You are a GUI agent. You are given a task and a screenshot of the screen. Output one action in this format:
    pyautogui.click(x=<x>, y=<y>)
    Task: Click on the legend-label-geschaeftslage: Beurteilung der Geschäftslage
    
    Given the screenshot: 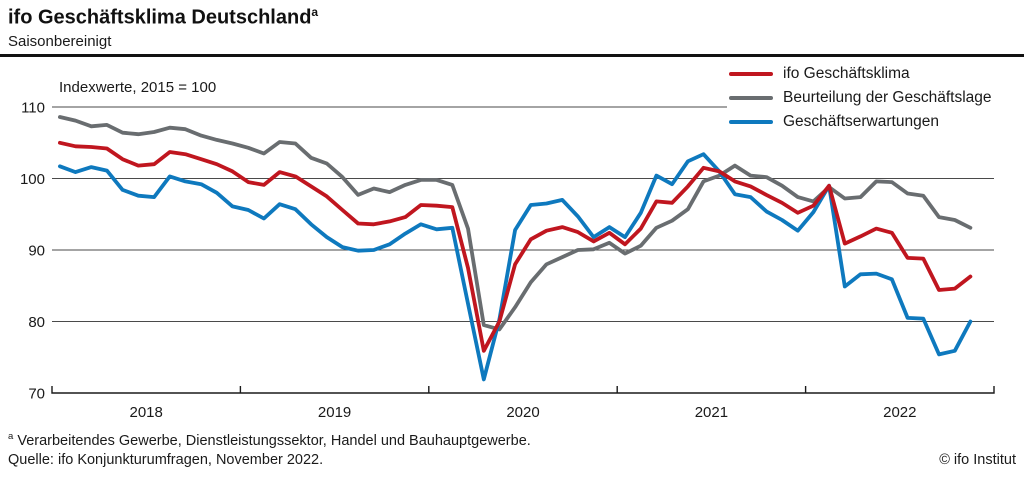 What is the action you would take?
    pyautogui.click(x=887, y=97)
    